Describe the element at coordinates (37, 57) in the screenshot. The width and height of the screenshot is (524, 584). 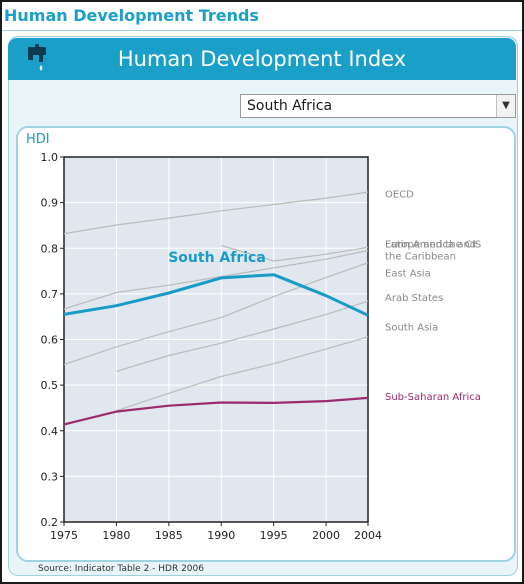
I see `tap-icon` at that location.